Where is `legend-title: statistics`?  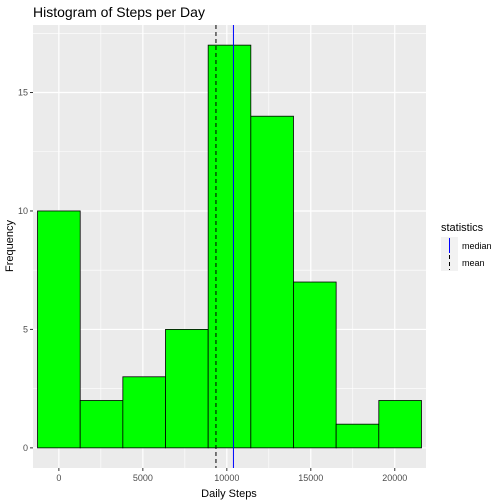 legend-title: statistics is located at coordinates (462, 228).